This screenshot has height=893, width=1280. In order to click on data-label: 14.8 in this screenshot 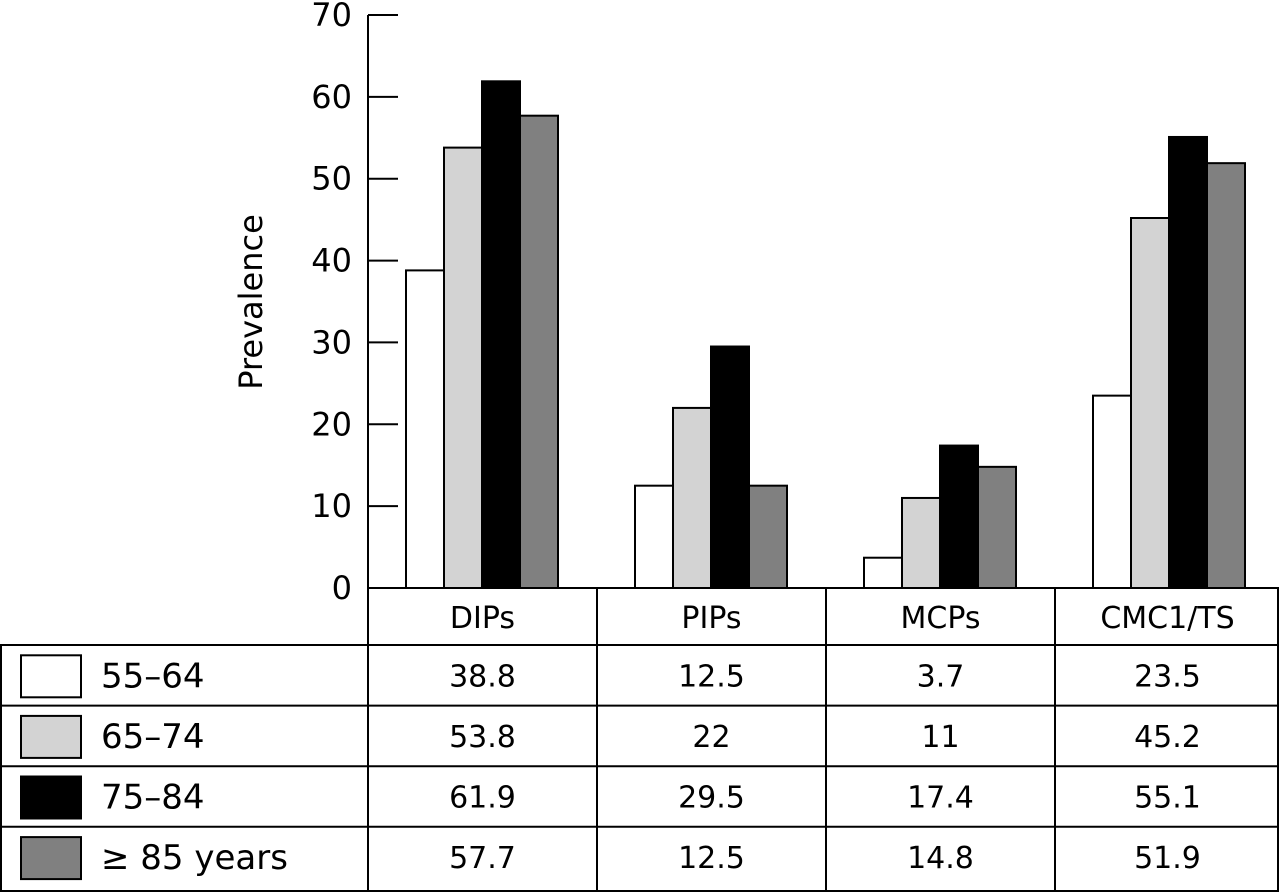, I will do `click(940, 858)`.